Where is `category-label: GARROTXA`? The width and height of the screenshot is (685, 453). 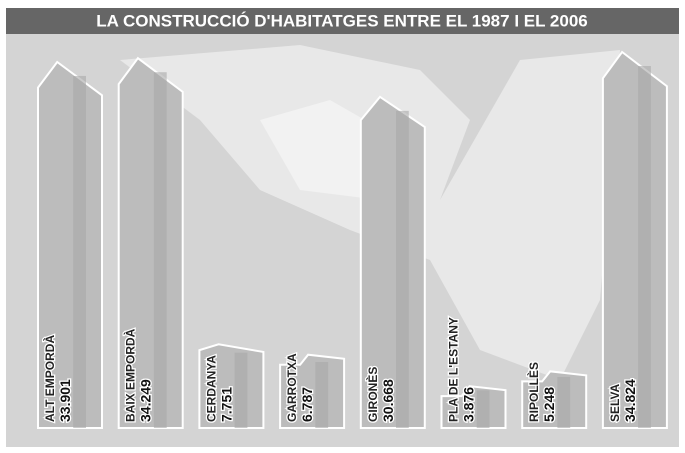
category-label: GARROTXA is located at coordinates (292, 387).